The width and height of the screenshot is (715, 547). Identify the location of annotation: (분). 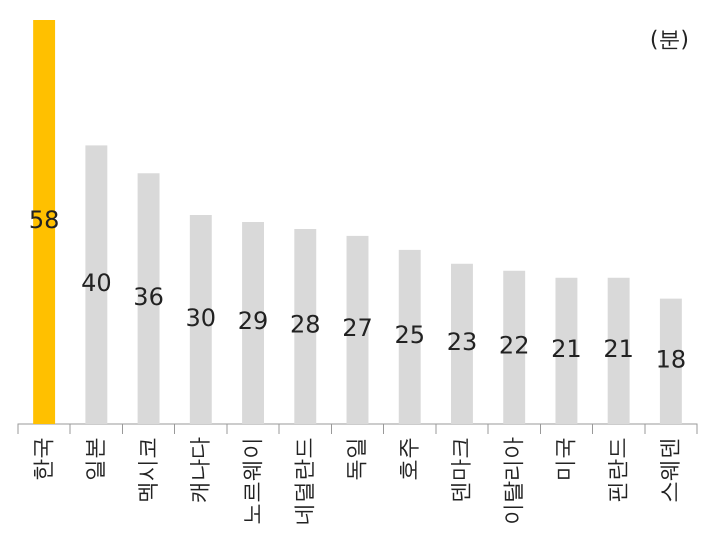
(669, 40).